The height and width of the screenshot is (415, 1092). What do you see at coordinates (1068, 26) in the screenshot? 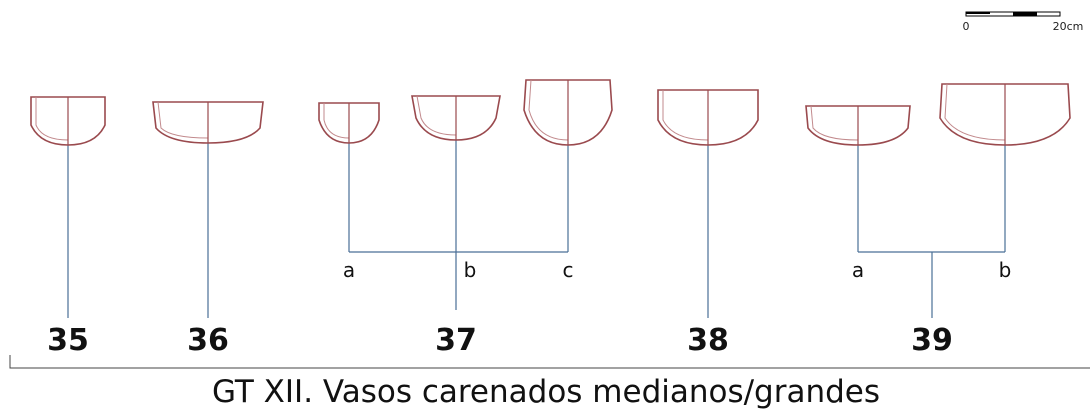
I see `scale-end: 20cm` at bounding box center [1068, 26].